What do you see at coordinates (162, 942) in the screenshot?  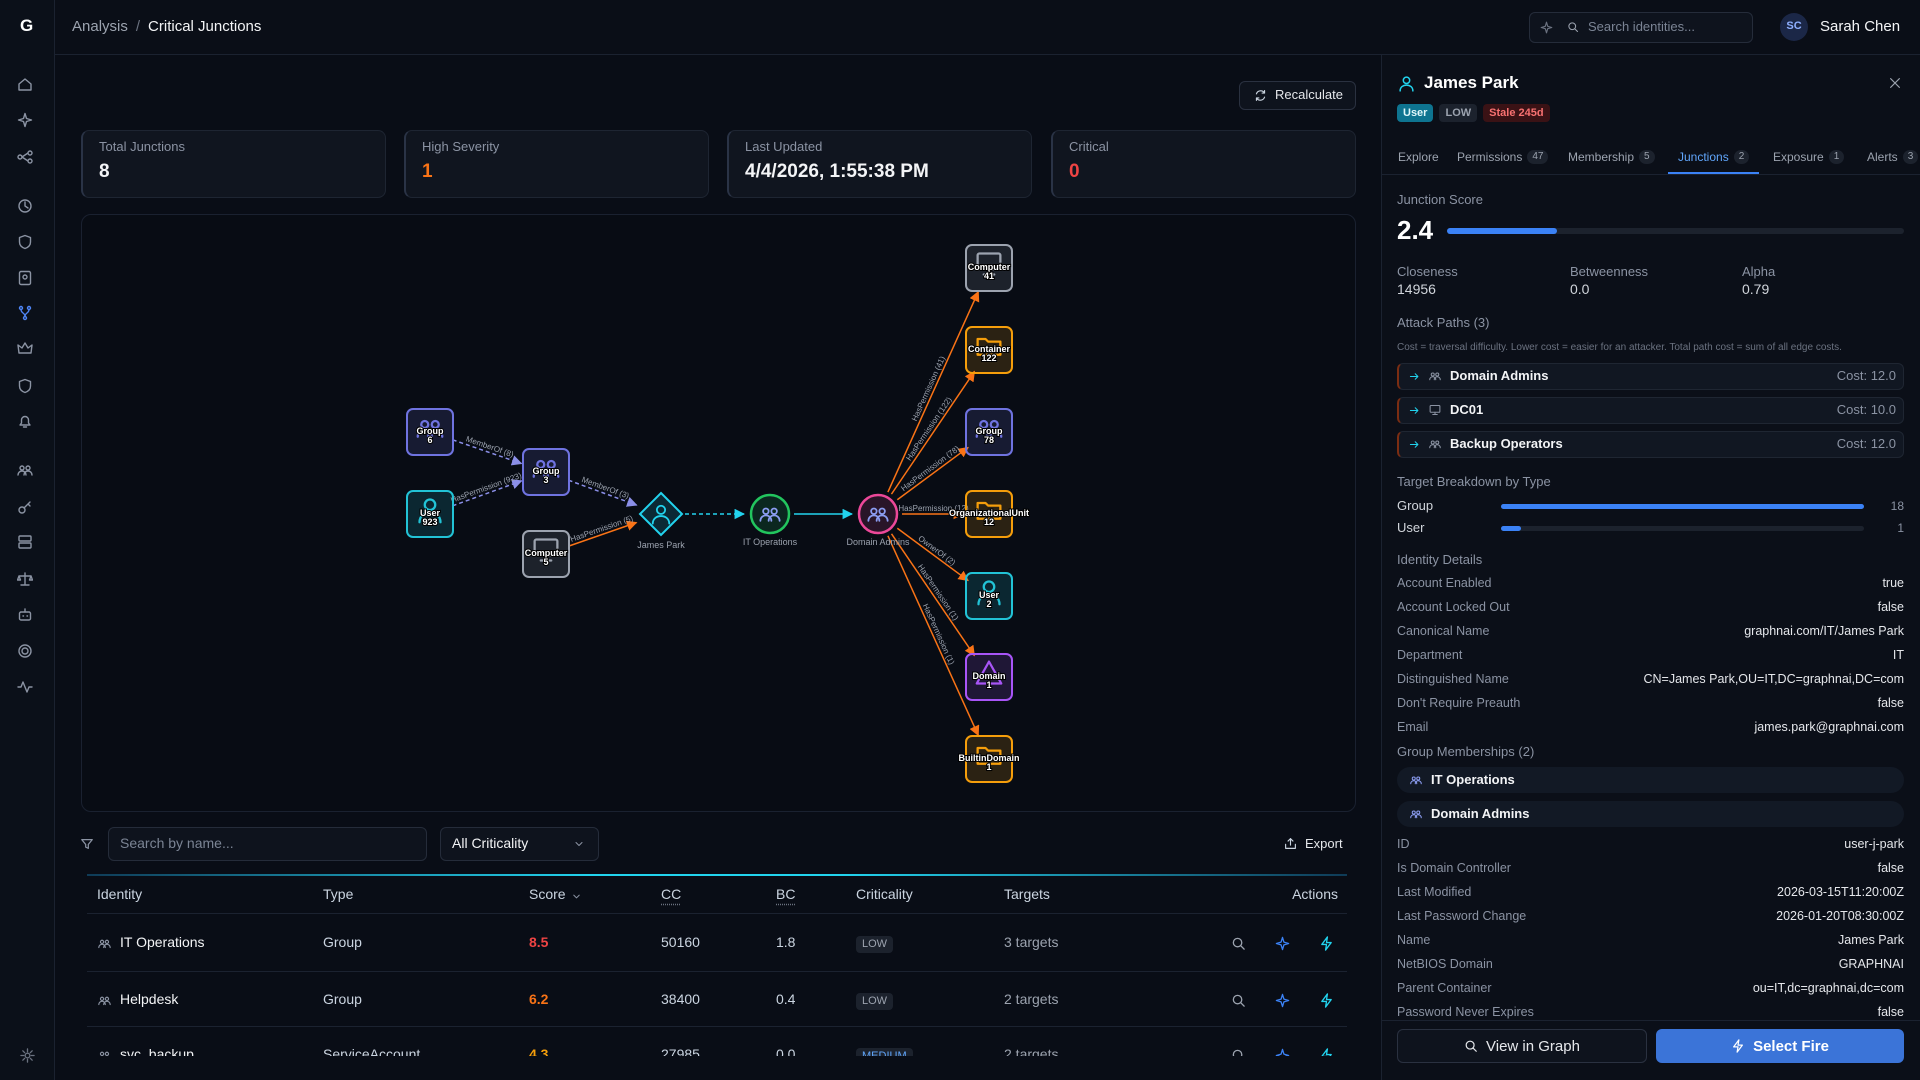 I see `identity-name: IT Operations` at bounding box center [162, 942].